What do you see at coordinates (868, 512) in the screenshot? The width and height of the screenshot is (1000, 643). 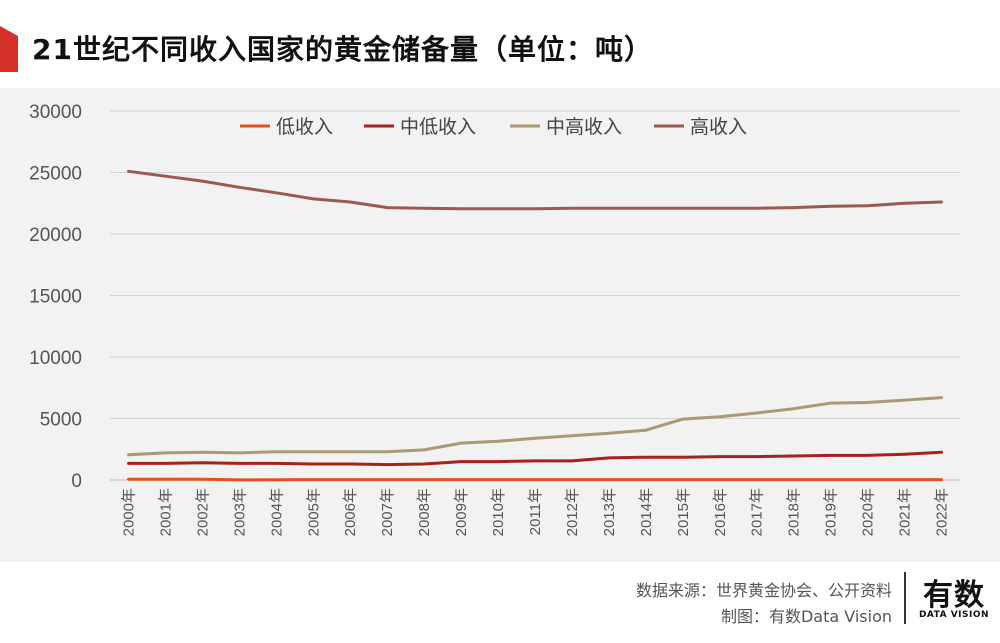 I see `x-tick-label: 2020年` at bounding box center [868, 512].